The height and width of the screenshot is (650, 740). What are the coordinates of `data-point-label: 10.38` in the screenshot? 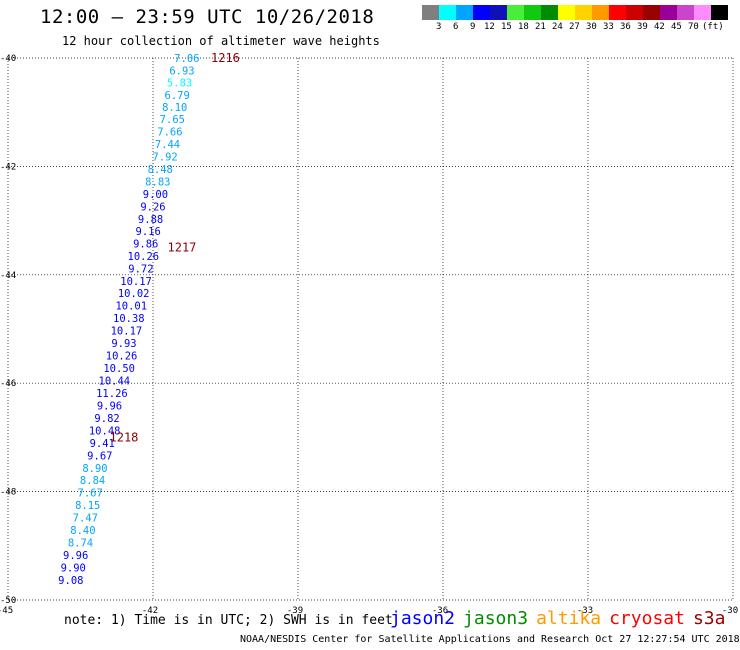 It's located at (129, 319).